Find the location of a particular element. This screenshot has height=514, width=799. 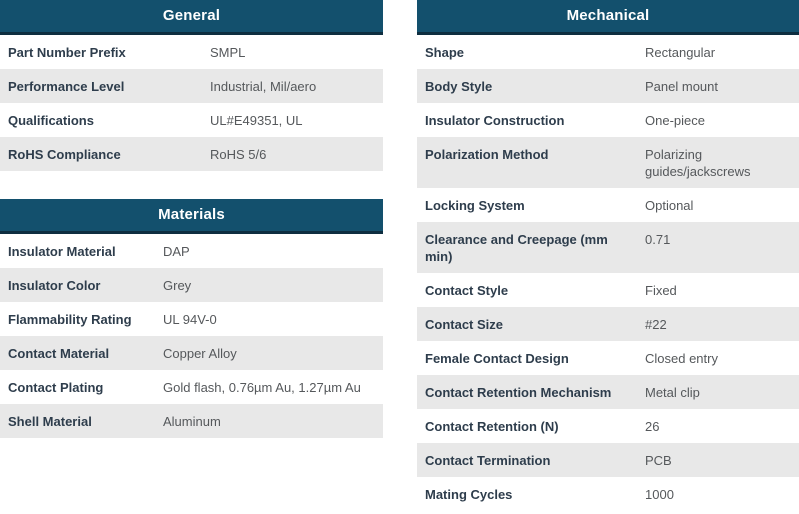

table-row: Insulator Color Grey is located at coordinates (191, 285).